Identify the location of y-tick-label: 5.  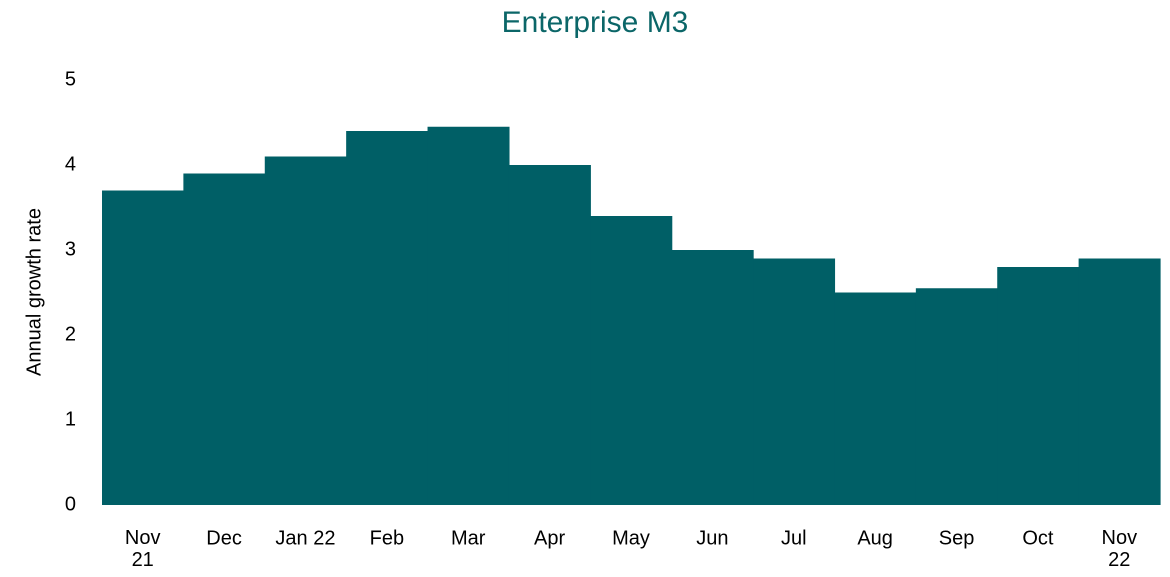
(70, 79).